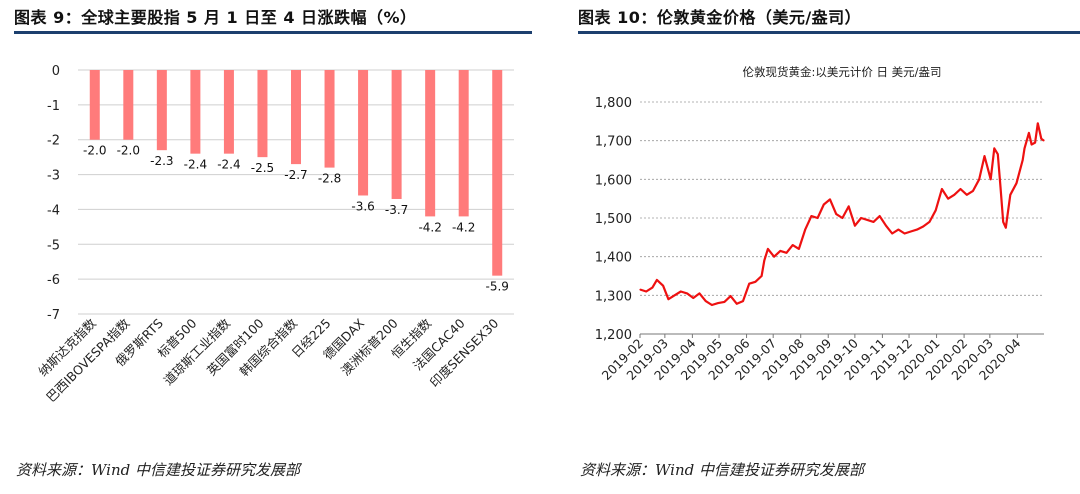 The width and height of the screenshot is (1080, 494). What do you see at coordinates (53, 141) in the screenshot?
I see `y-tick-label: -2` at bounding box center [53, 141].